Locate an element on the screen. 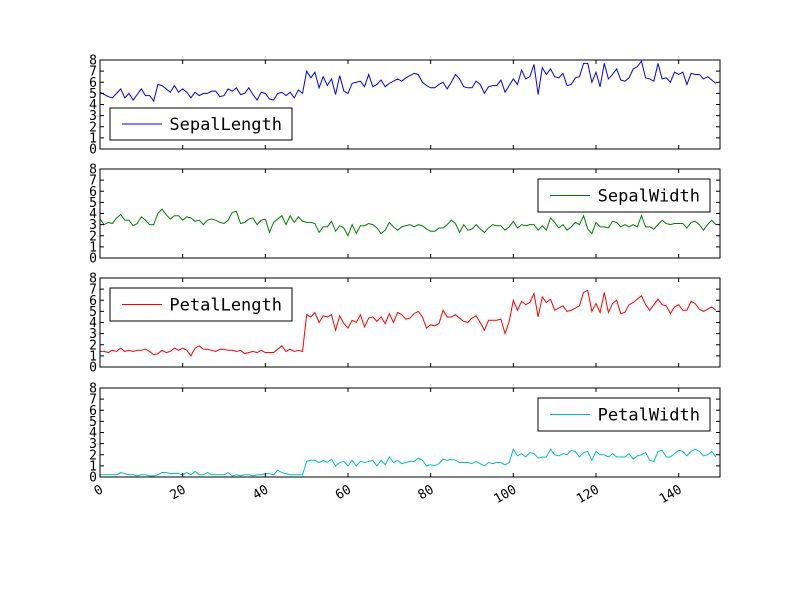 The height and width of the screenshot is (597, 800). legend-sepallength: SepalLength is located at coordinates (201, 124).